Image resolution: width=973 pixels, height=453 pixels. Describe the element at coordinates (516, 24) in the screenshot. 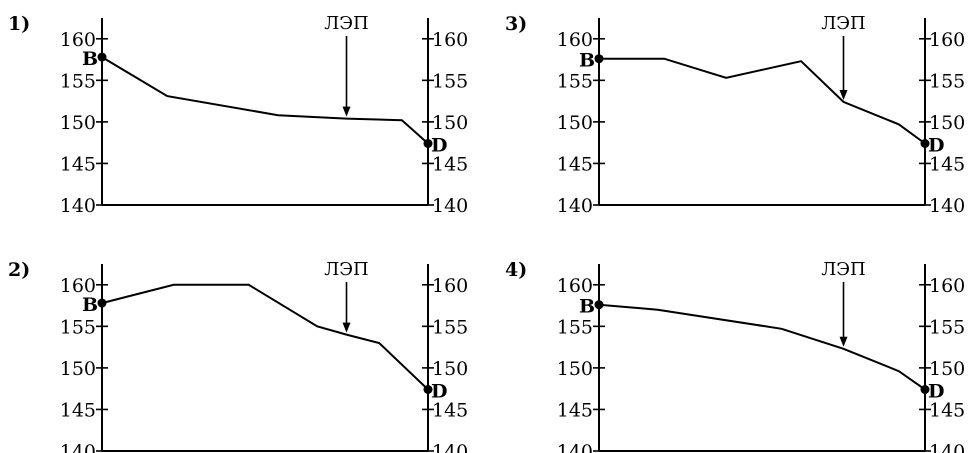

I see `panel-label: 3)` at that location.